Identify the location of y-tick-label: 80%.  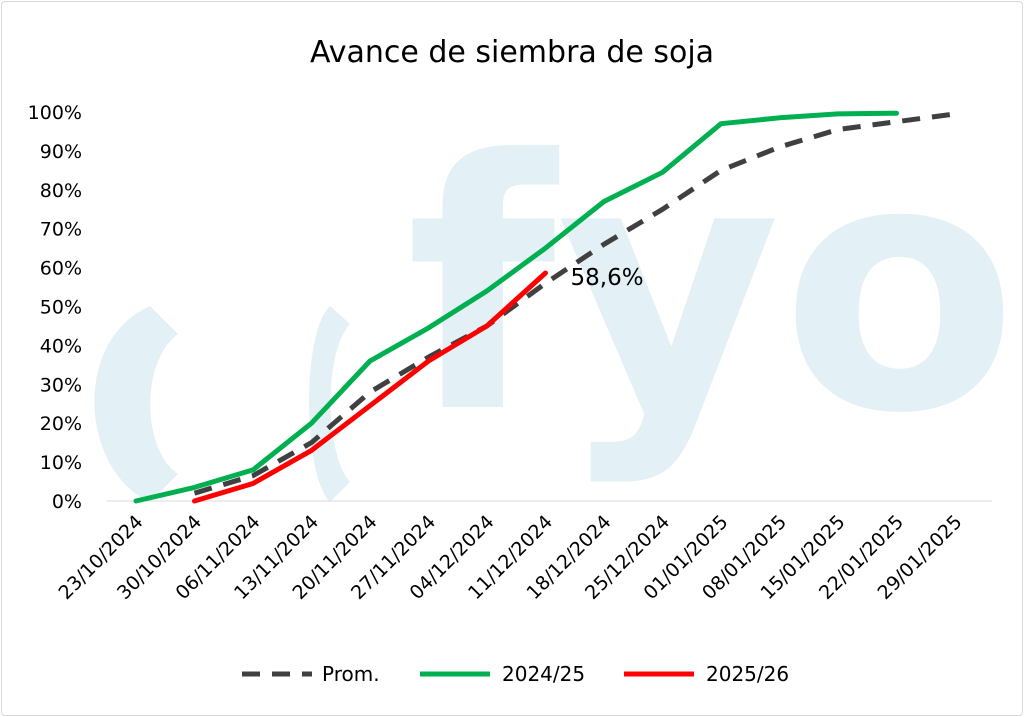
(61, 191).